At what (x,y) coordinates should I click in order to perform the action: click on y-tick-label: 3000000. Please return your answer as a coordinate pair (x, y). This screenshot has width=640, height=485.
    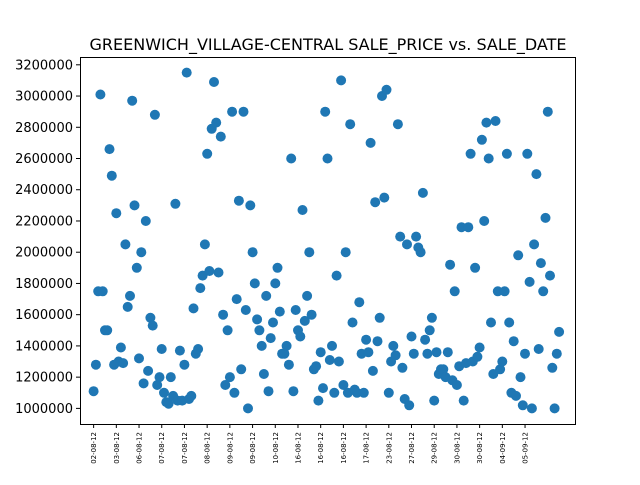
    Looking at the image, I should click on (44, 97).